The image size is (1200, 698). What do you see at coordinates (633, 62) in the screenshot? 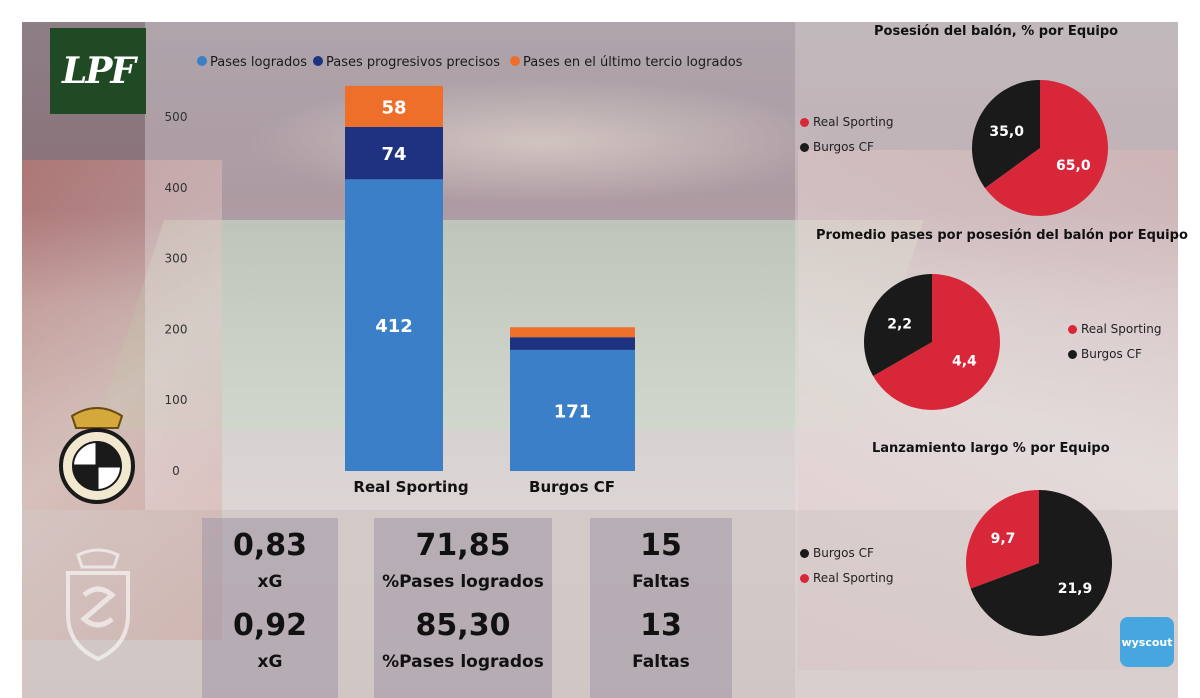
I see `legend-label-ultimo-tercio: Pases en el último tercio logrados` at bounding box center [633, 62].